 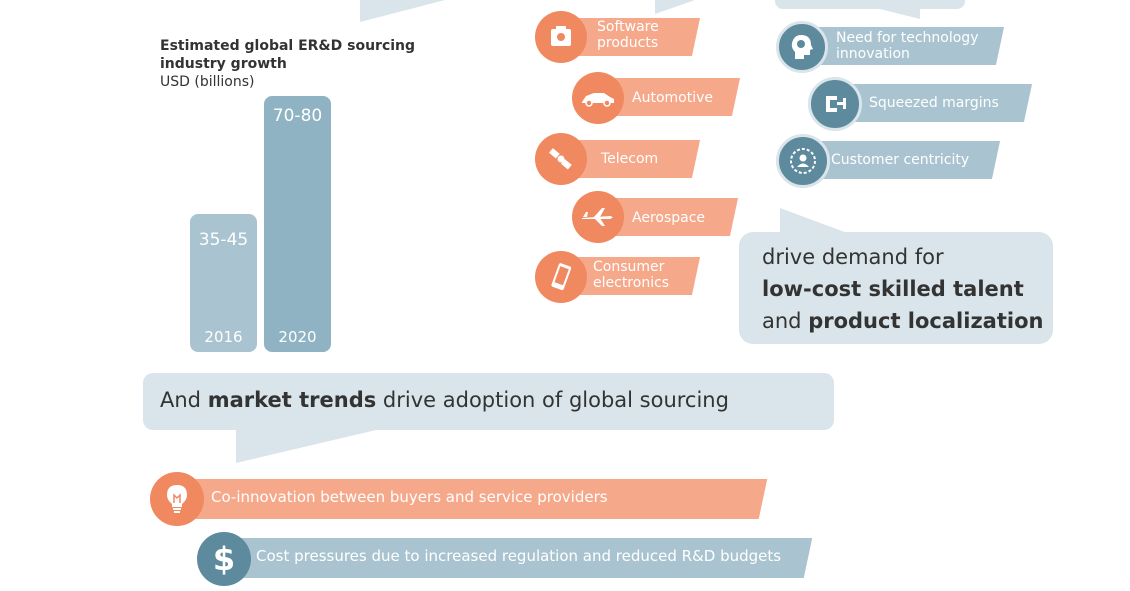 I want to click on dollar-glyph: $, so click(x=224, y=559).